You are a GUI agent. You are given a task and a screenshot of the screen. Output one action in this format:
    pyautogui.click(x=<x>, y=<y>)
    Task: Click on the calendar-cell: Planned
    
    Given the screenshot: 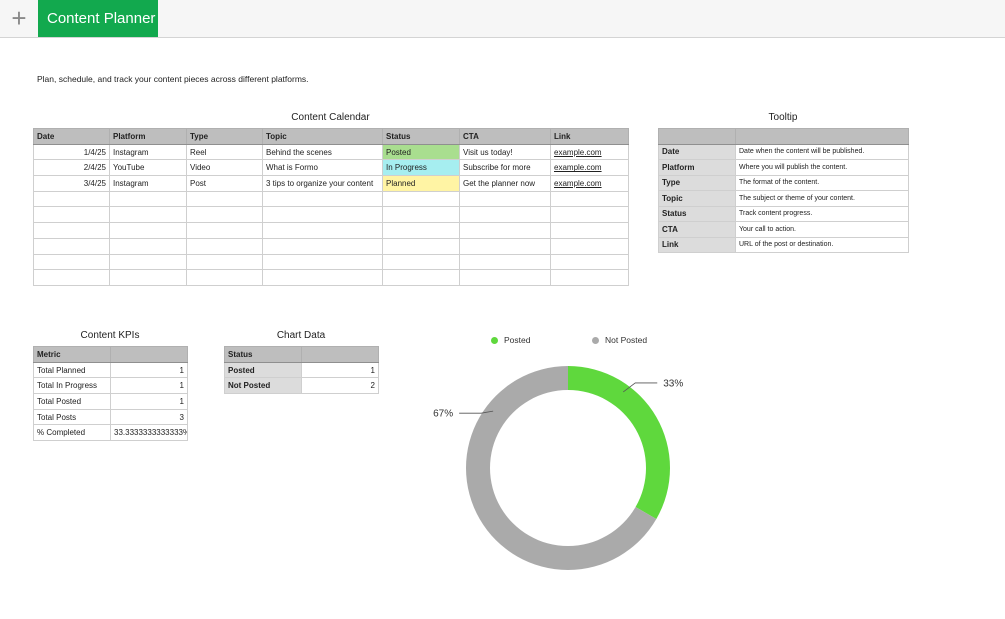 What is the action you would take?
    pyautogui.click(x=421, y=183)
    